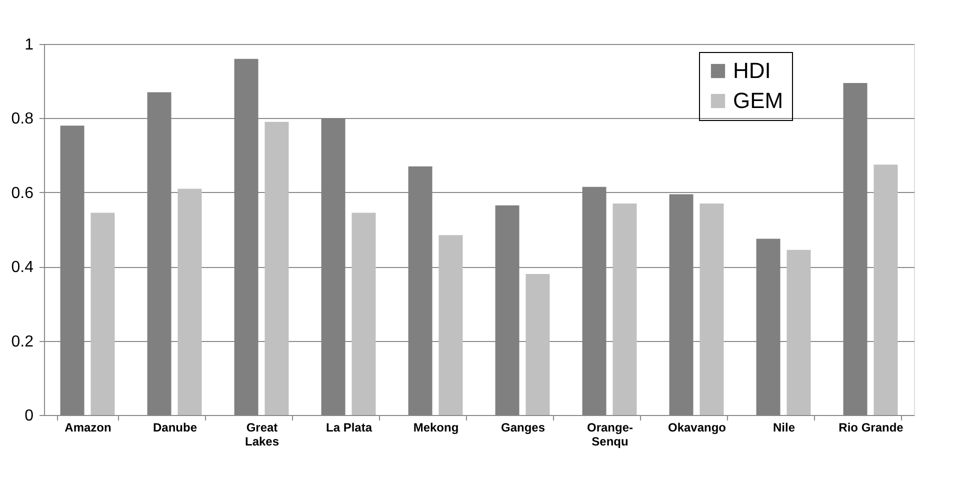 Image resolution: width=972 pixels, height=480 pixels. Describe the element at coordinates (22, 341) in the screenshot. I see `y-tick-label: 0.2` at that location.